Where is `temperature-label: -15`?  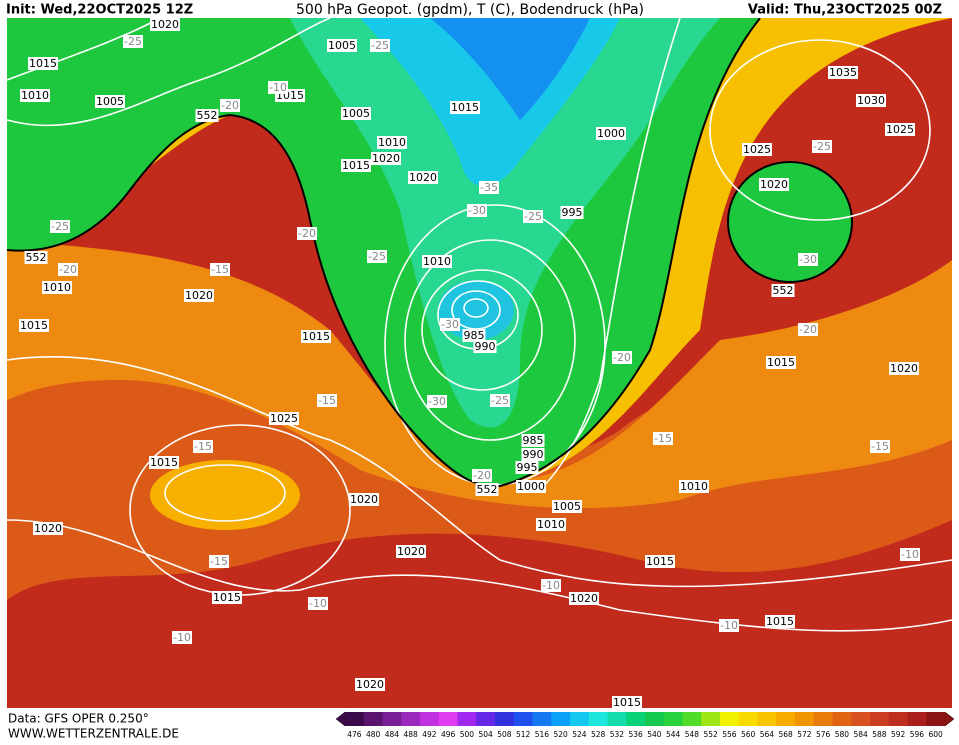 temperature-label: -15 is located at coordinates (203, 446).